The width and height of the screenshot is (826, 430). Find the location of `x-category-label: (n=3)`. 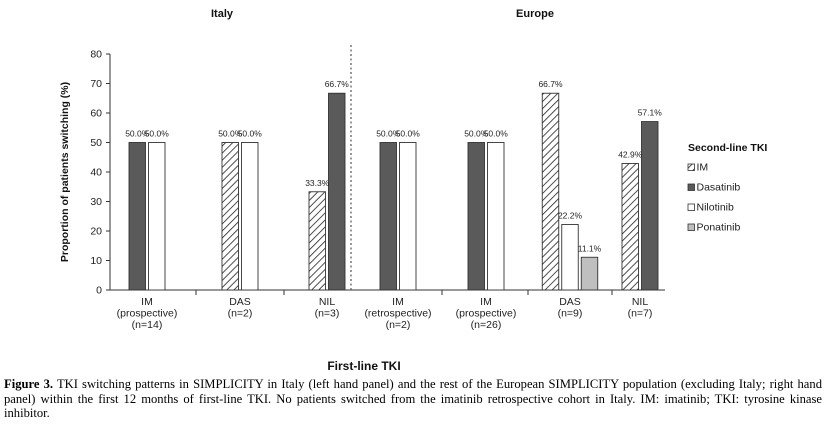

x-category-label: (n=3) is located at coordinates (327, 314).